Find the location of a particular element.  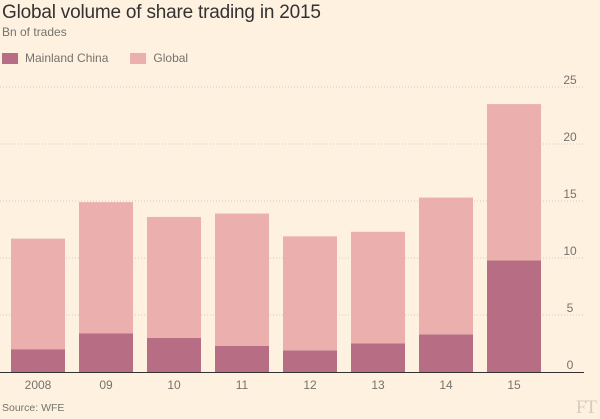

y-tick-label-15: 15 is located at coordinates (570, 194).